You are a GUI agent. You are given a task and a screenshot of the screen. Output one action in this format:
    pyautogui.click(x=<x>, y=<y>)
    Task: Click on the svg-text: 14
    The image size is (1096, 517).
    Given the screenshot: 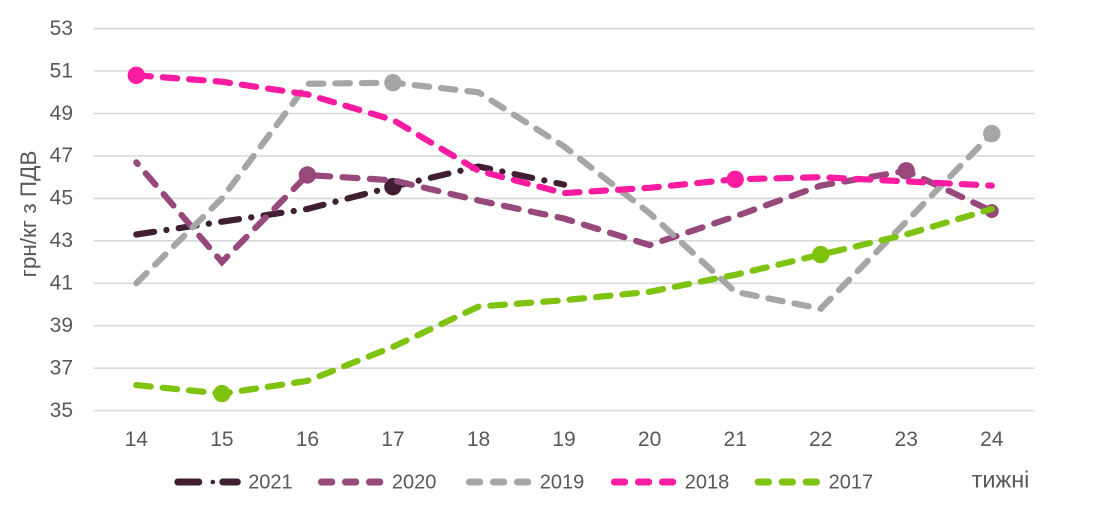 What is the action you would take?
    pyautogui.click(x=137, y=439)
    